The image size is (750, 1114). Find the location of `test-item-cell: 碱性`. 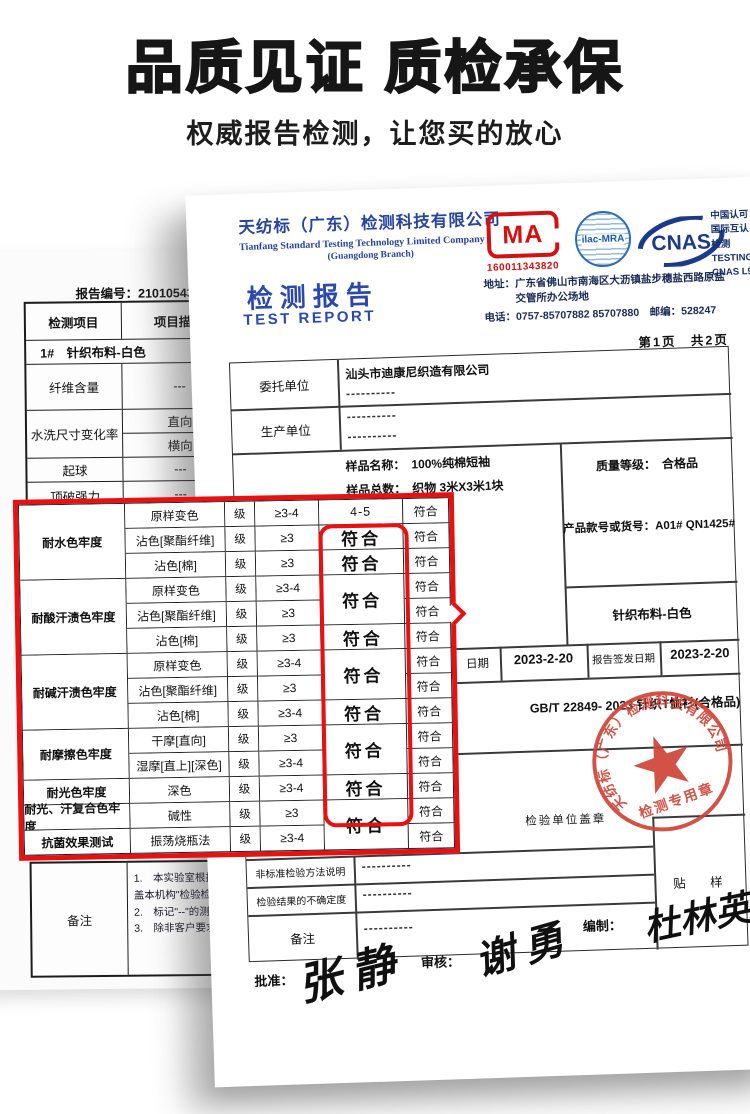

test-item-cell: 碱性 is located at coordinates (180, 815).